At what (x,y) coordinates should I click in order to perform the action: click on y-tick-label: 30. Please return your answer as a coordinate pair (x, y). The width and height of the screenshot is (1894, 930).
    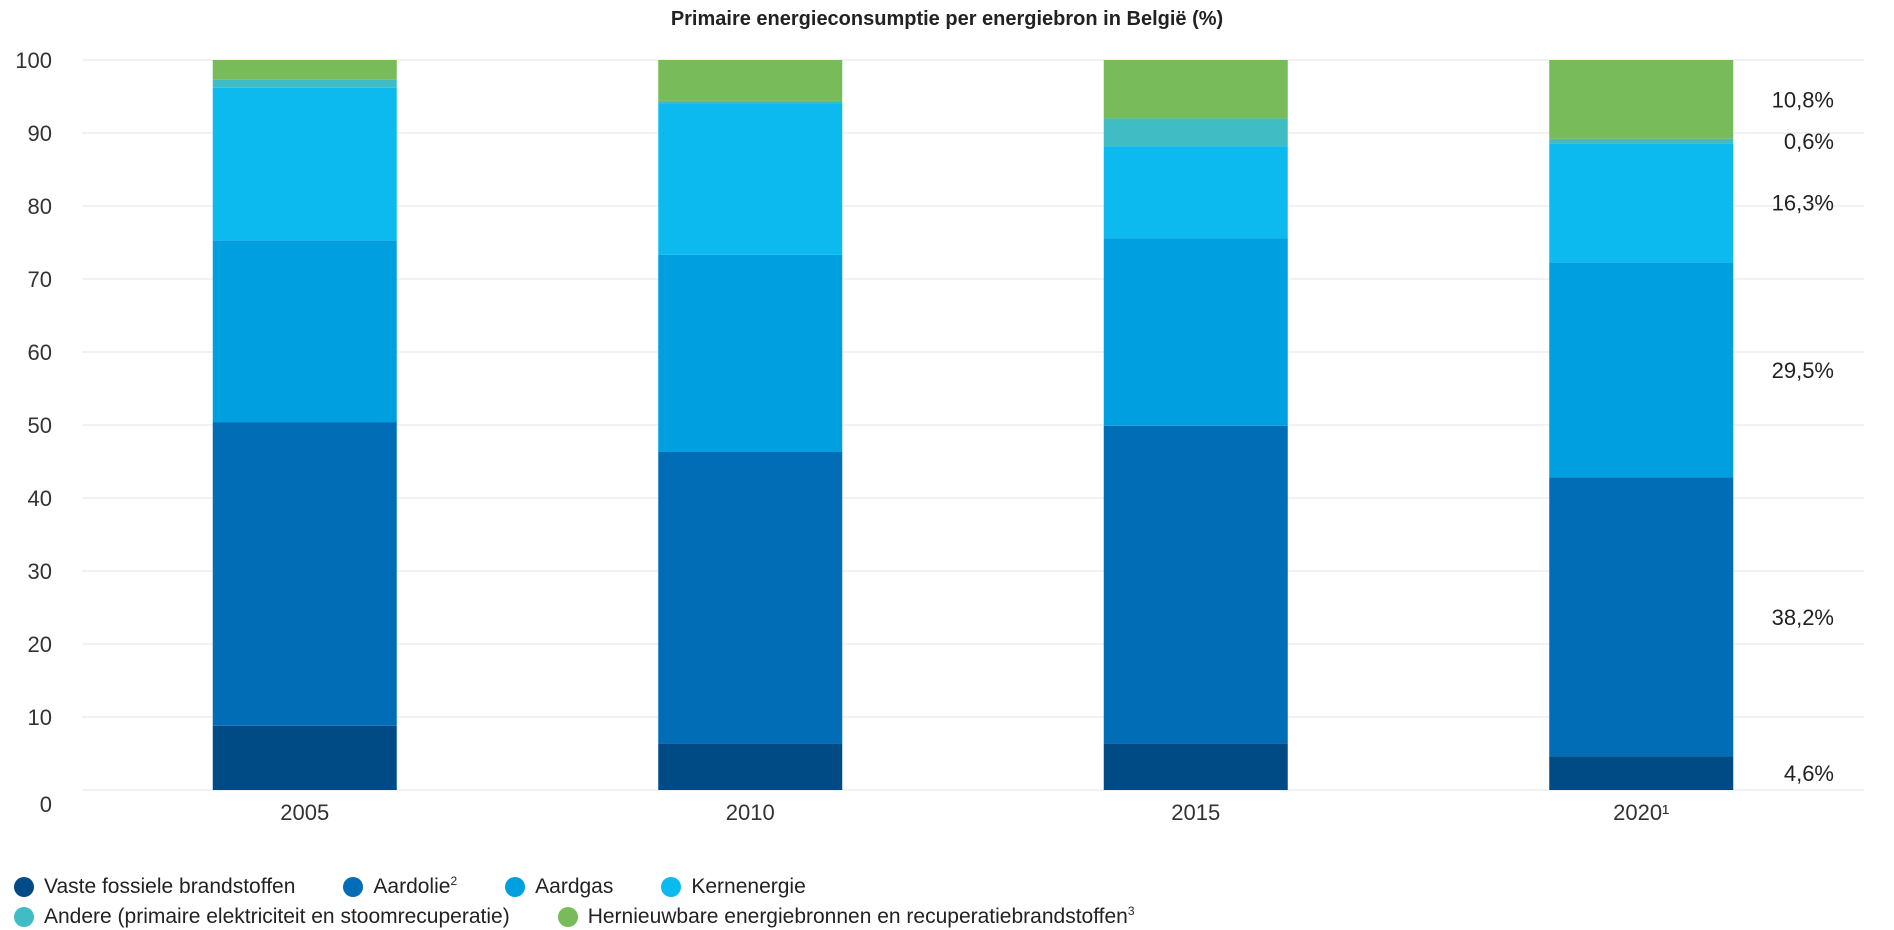
    Looking at the image, I should click on (40, 571).